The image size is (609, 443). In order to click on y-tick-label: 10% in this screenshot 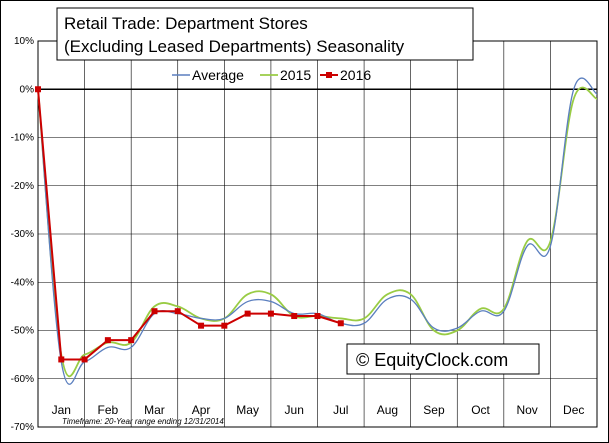, I will do `click(24, 41)`.